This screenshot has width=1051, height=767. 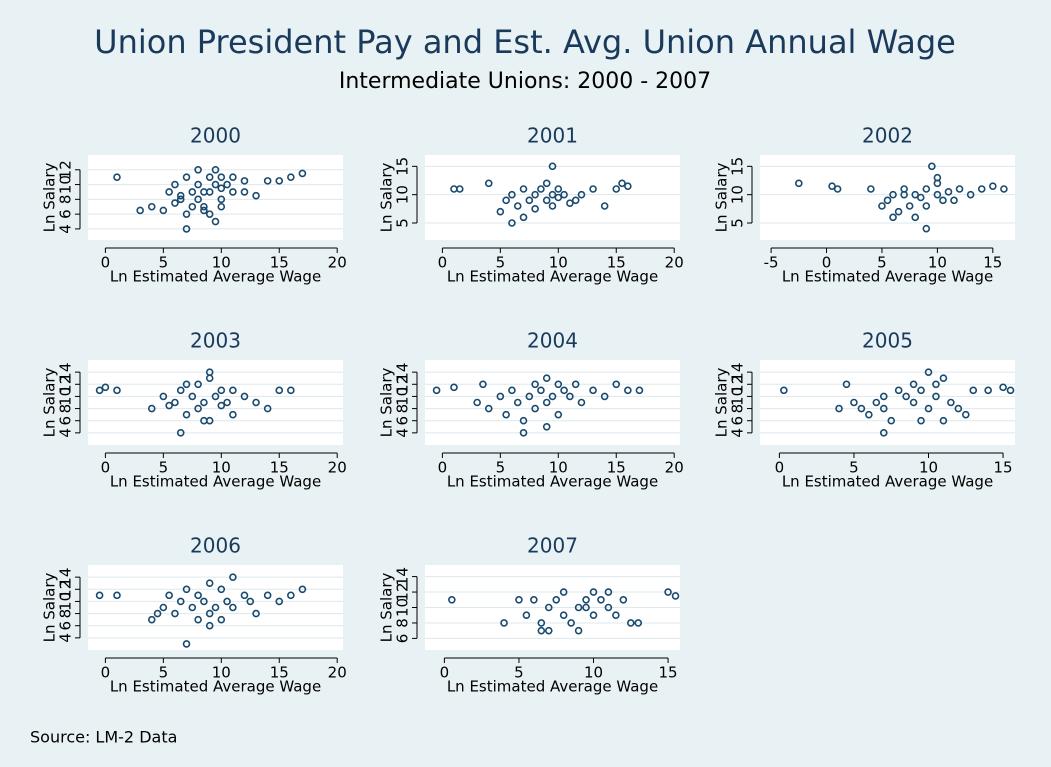 What do you see at coordinates (519, 673) in the screenshot?
I see `x-tick-label: 5` at bounding box center [519, 673].